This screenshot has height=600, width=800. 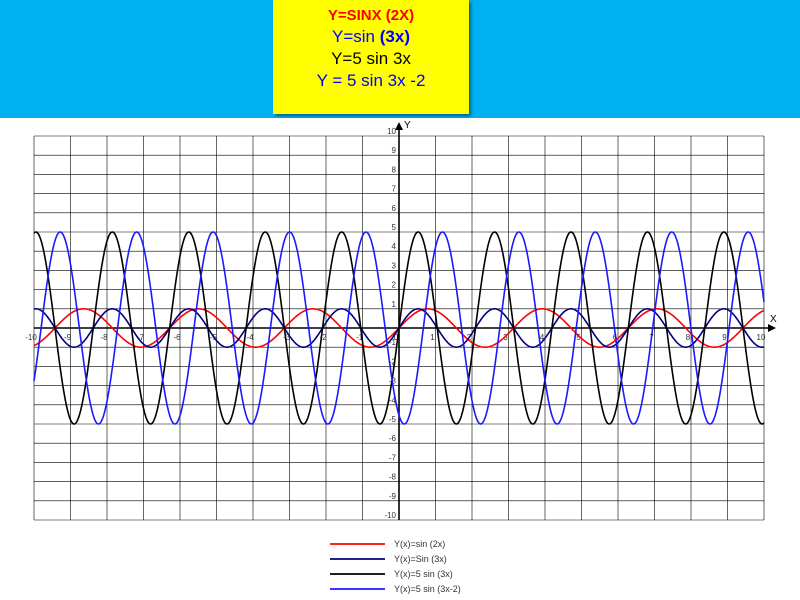 What do you see at coordinates (323, 337) in the screenshot?
I see `x-tick-label: -2` at bounding box center [323, 337].